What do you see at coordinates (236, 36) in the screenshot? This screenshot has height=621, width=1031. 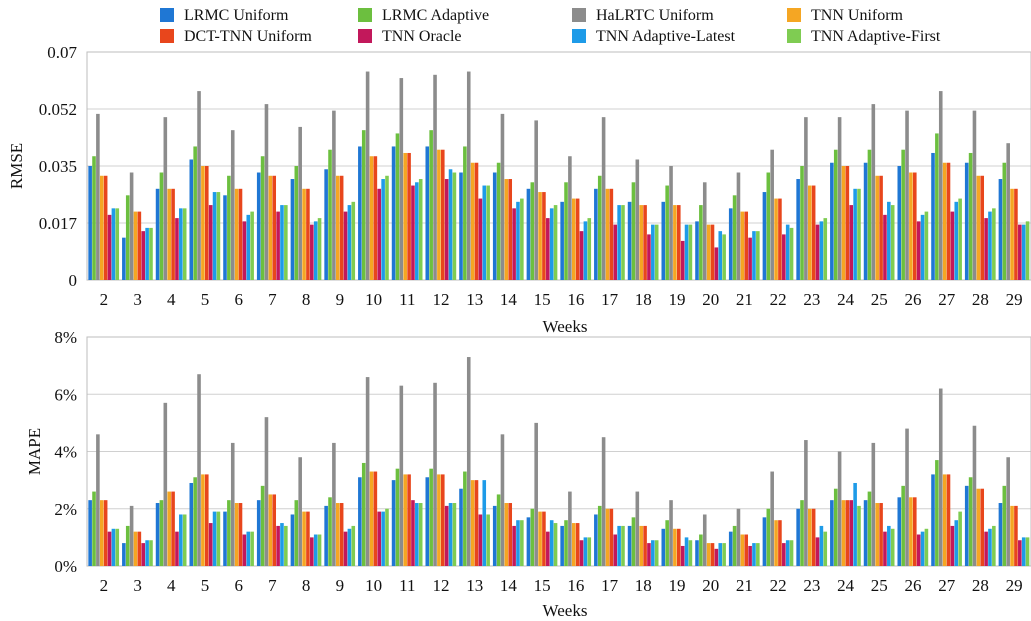 I see `legend-item-dct-tnn-uniform: DCT-TNN Uniform` at bounding box center [236, 36].